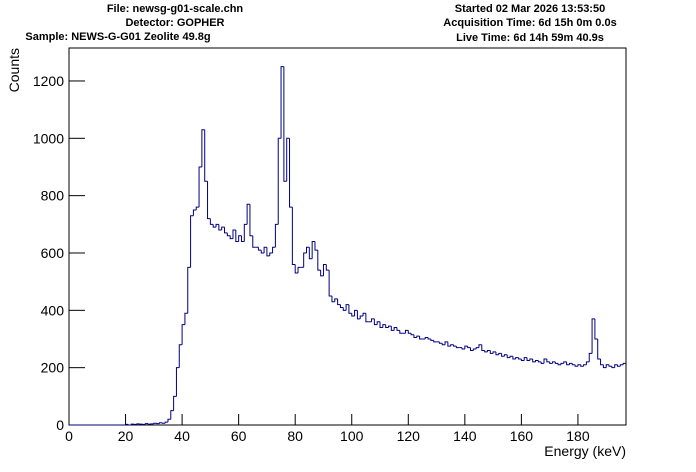  Describe the element at coordinates (14, 70) in the screenshot. I see `y-axis-title: Counts` at that location.